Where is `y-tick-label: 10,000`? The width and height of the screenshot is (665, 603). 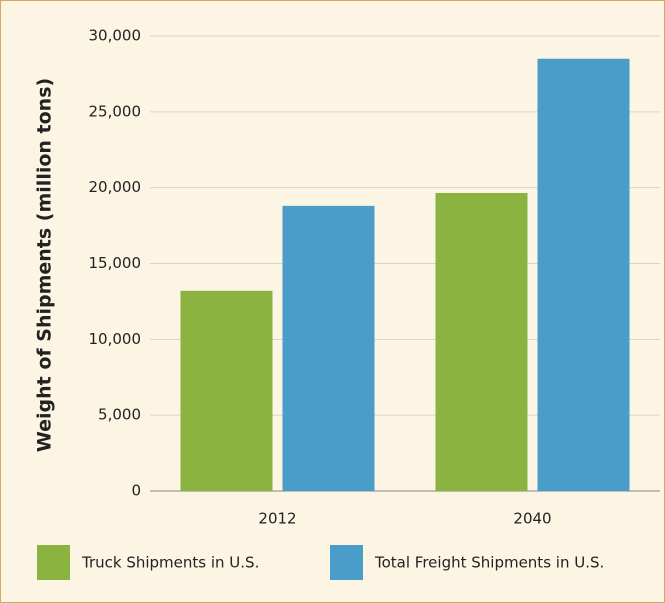 y-tick-label: 10,000 is located at coordinates (115, 339).